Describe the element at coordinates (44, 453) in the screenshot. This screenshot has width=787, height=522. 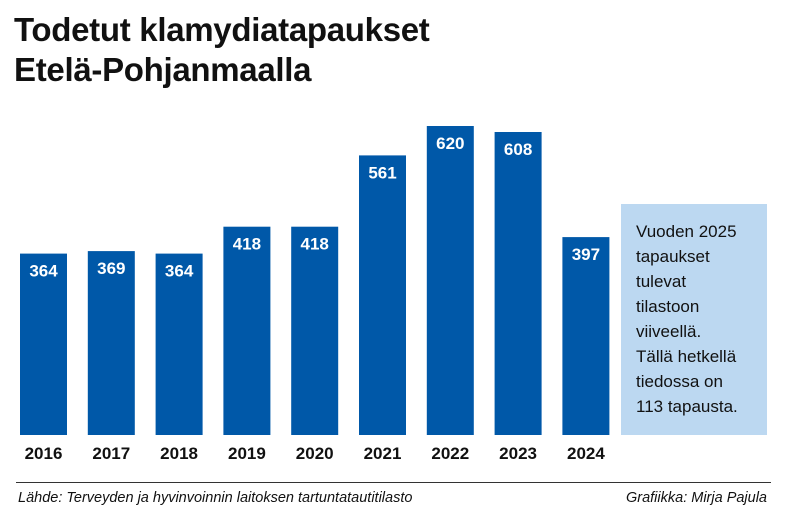
I see `x-tick-label: 2016` at that location.